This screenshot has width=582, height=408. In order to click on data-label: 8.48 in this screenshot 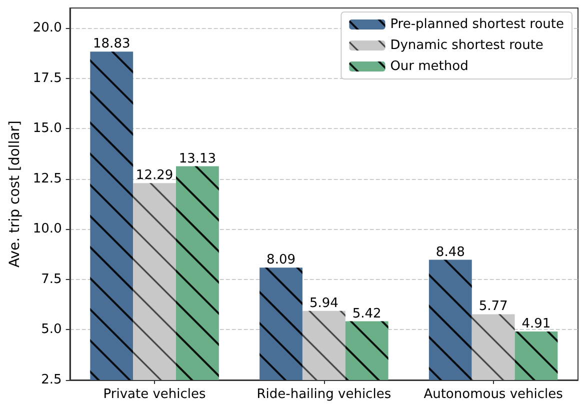, I will do `click(450, 252)`.